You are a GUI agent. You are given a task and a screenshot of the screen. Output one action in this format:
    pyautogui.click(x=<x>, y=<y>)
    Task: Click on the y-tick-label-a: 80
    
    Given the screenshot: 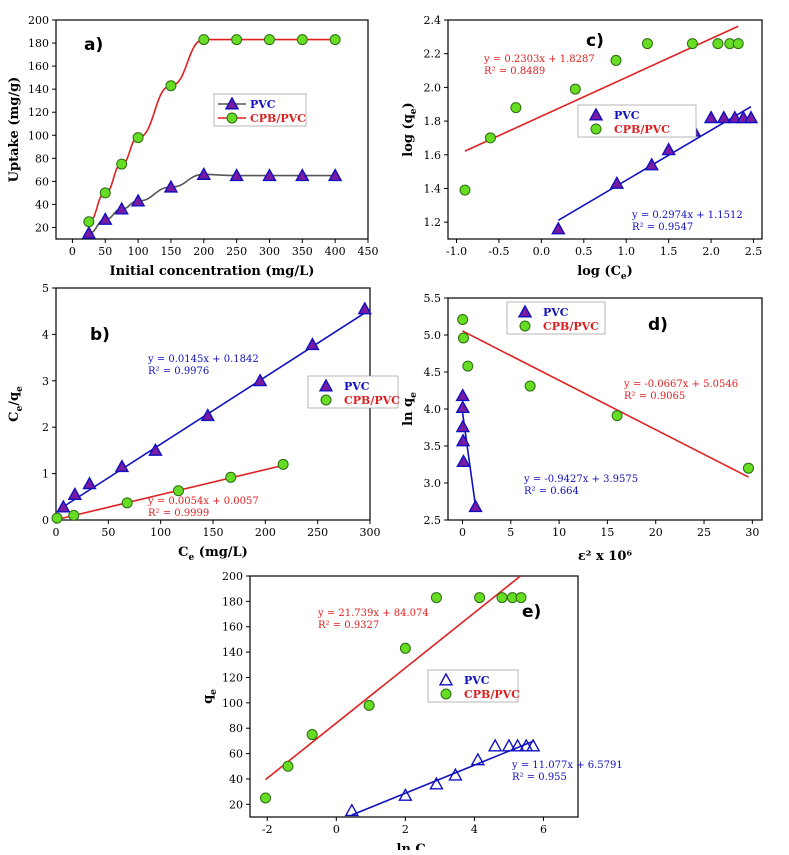 What is the action you would take?
    pyautogui.click(x=42, y=158)
    